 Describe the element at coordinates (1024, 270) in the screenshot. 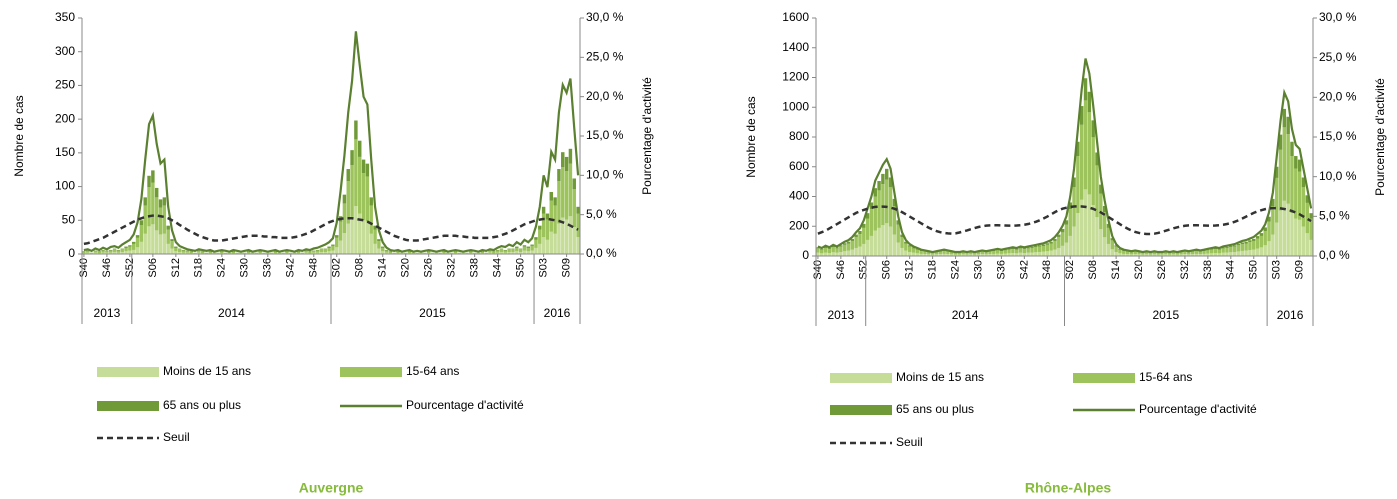

I see `x-tick-label: S42` at that location.